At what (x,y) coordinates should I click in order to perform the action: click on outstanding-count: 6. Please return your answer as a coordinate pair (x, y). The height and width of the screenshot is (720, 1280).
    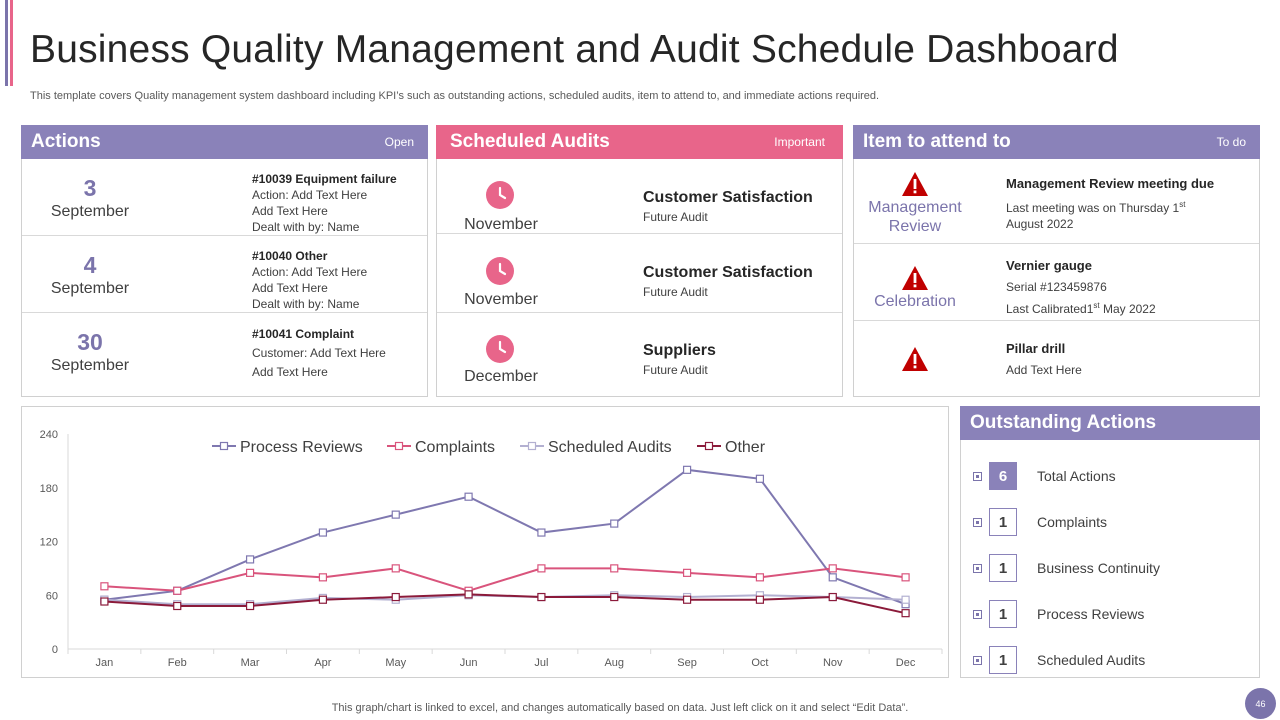
    Looking at the image, I should click on (1003, 476).